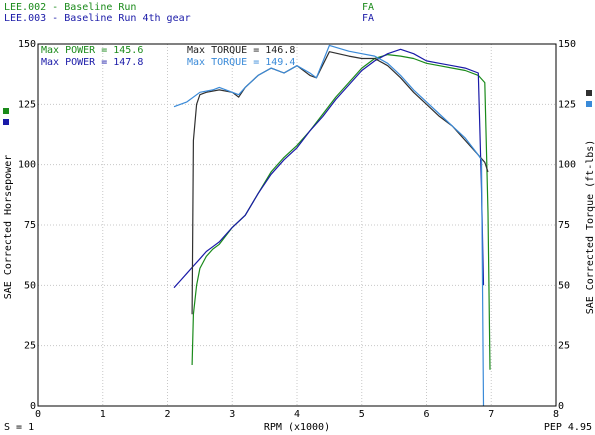 The height and width of the screenshot is (435, 595). What do you see at coordinates (70, 7) in the screenshot?
I see `run-1-label: LEE.002 - Baseline Run` at bounding box center [70, 7].